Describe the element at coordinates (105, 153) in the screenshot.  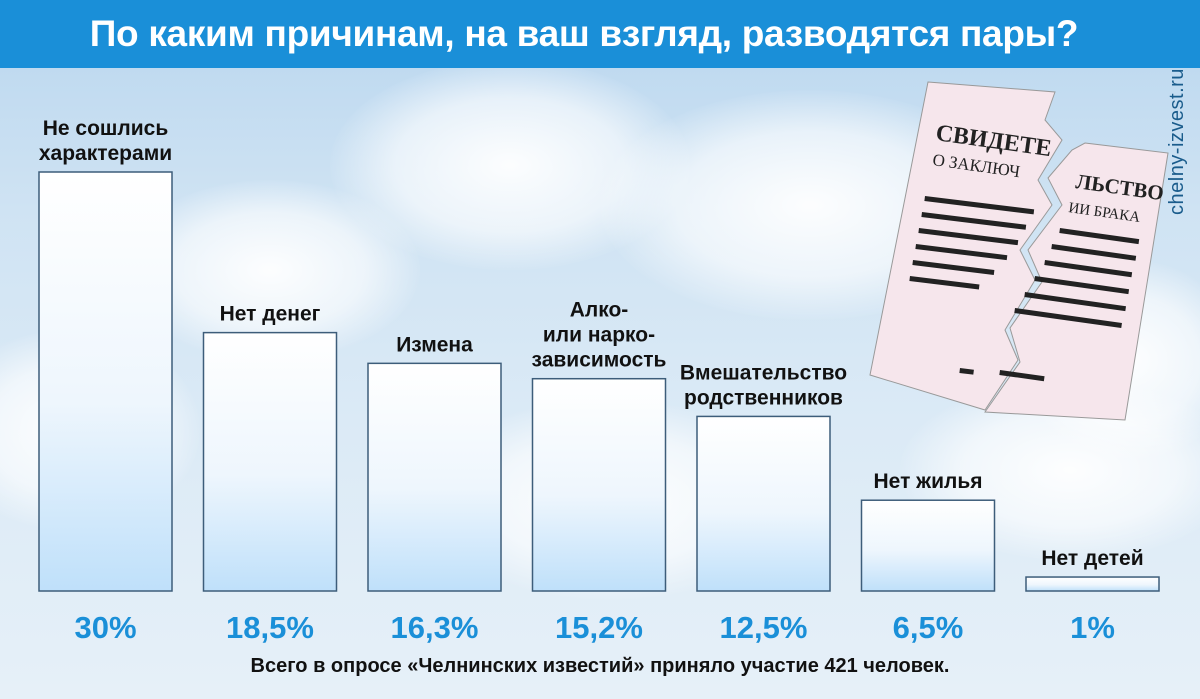
I see `category-label-0-1: характерами` at that location.